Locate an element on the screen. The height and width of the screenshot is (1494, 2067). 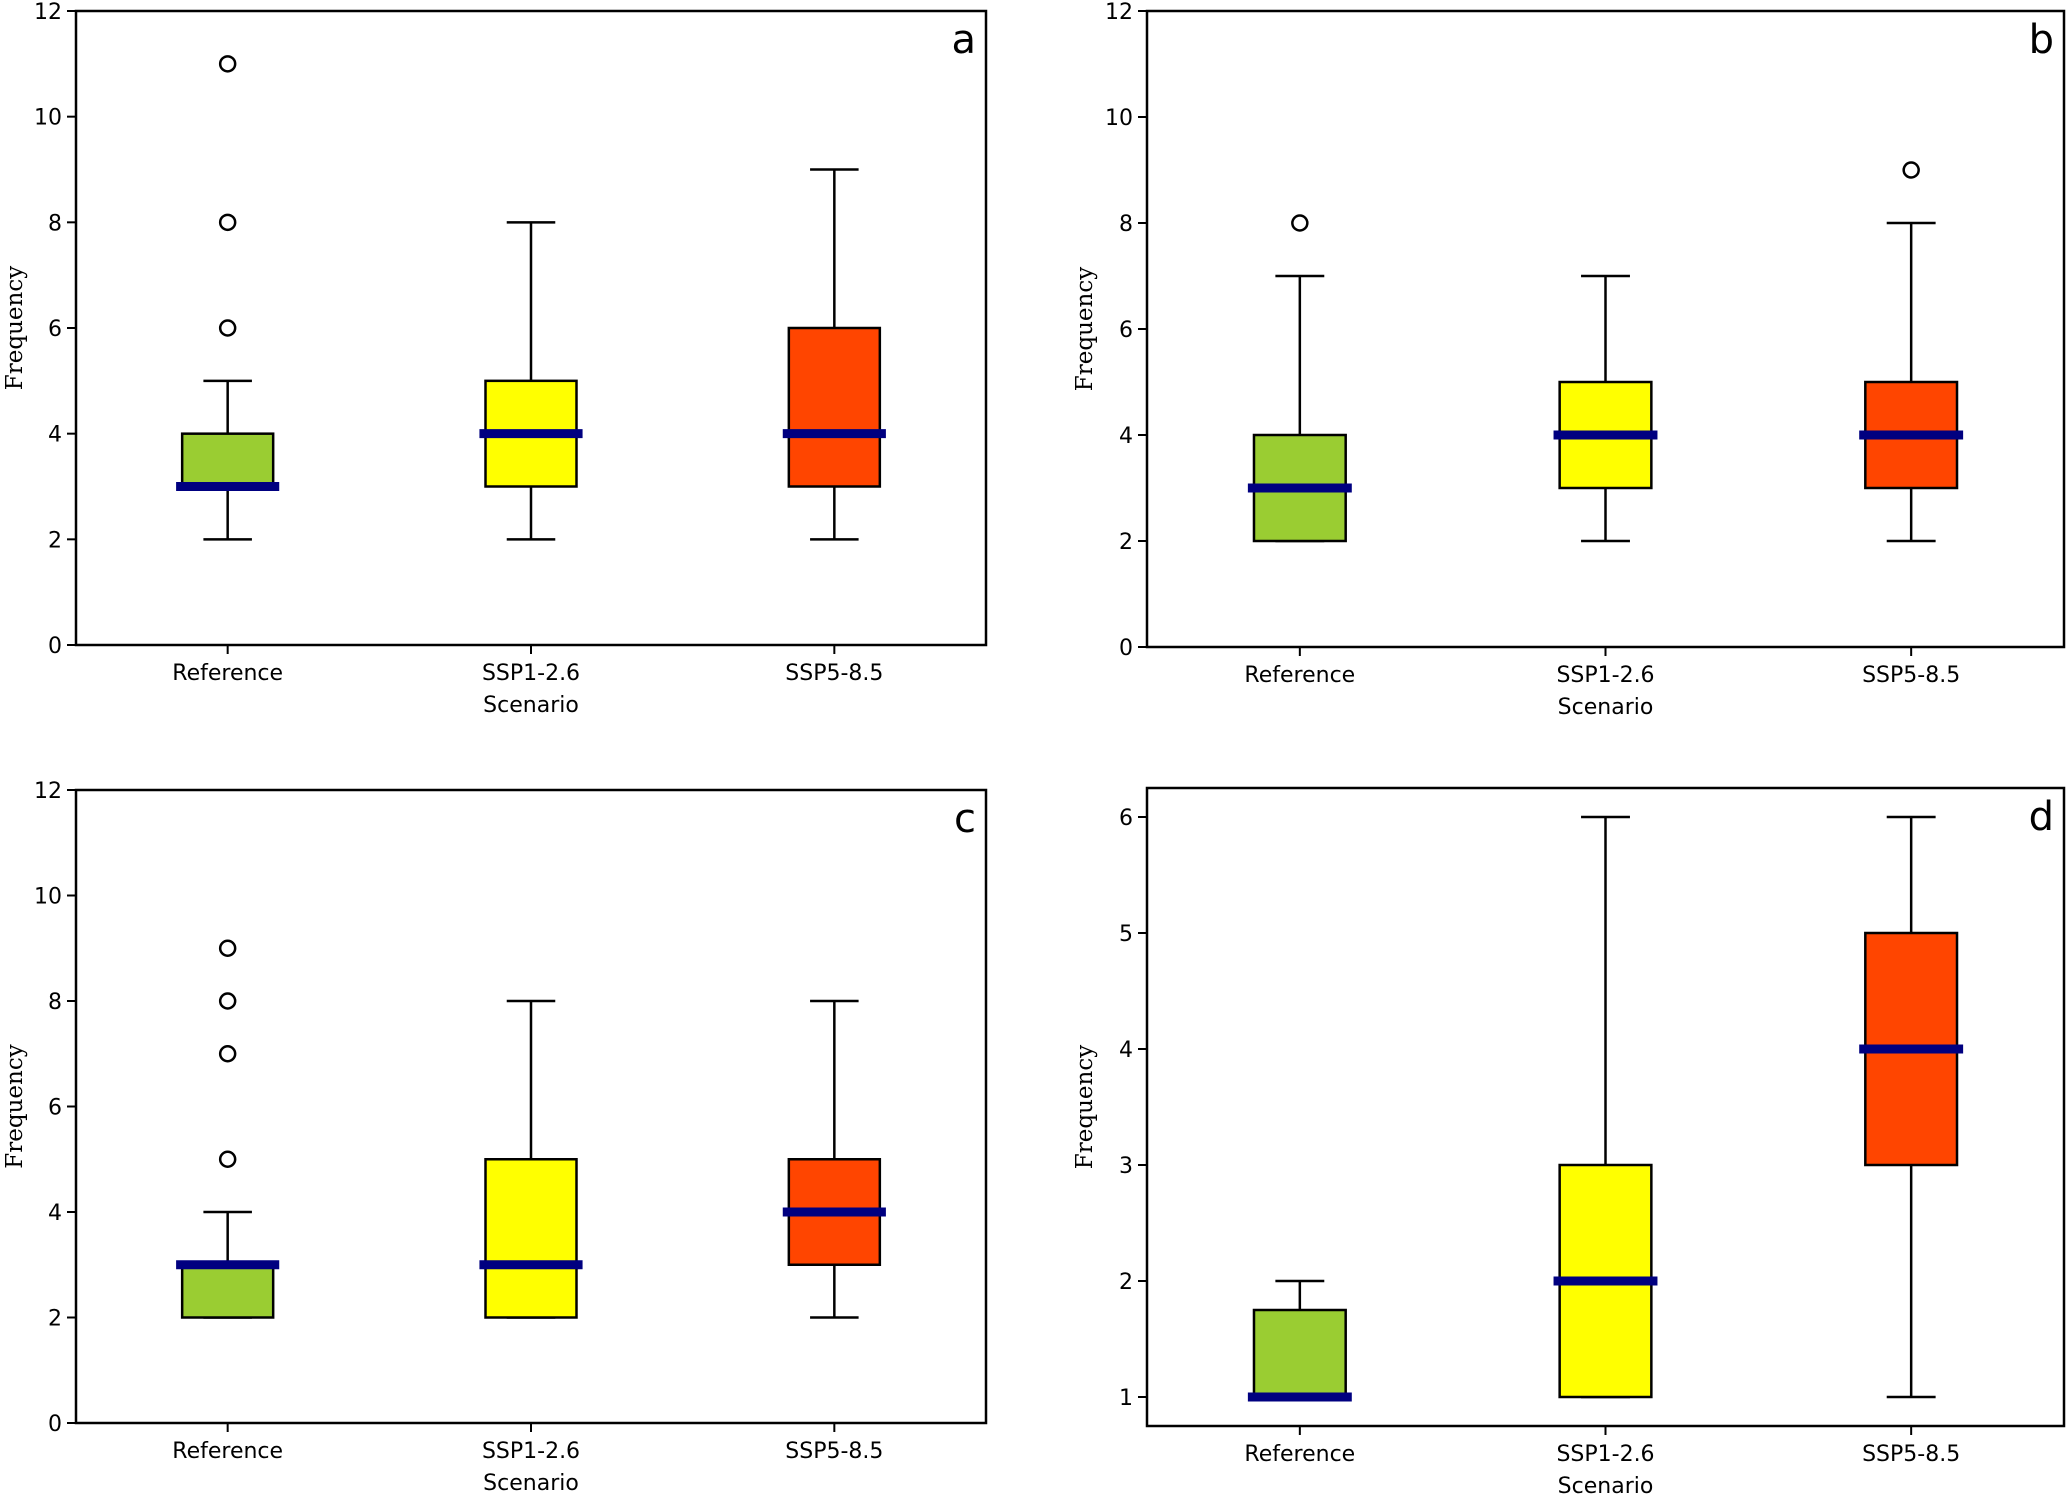
y-tick-label: 1 is located at coordinates (1126, 1398).